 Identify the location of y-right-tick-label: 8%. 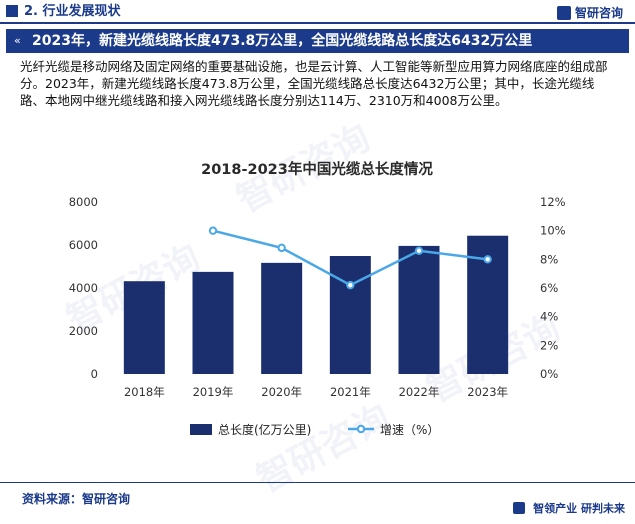
(549, 259).